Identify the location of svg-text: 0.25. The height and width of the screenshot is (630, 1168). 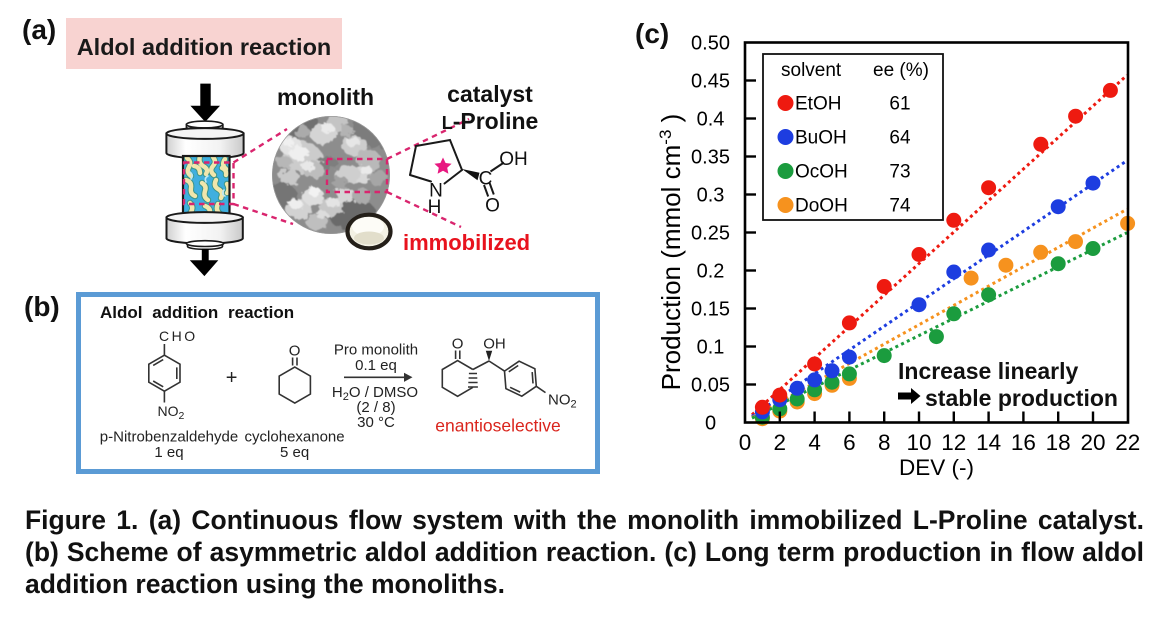
(710, 234).